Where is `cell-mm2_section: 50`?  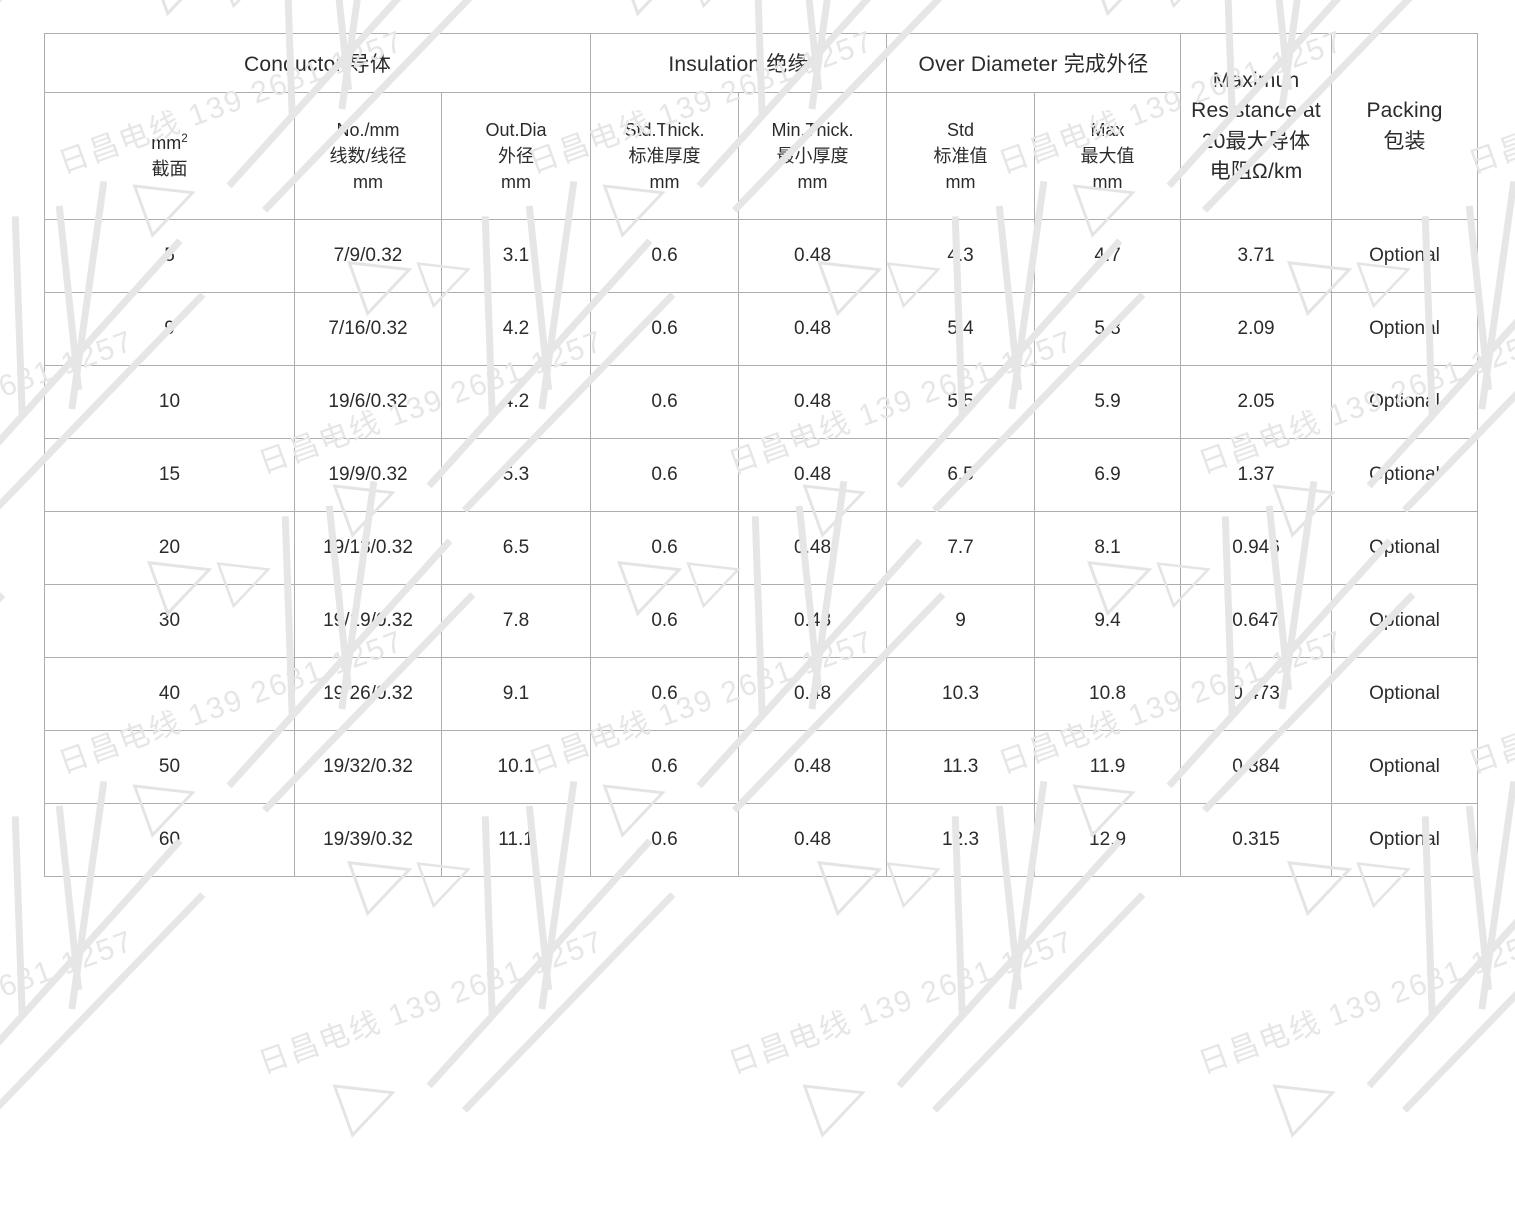
cell-mm2_section: 50 is located at coordinates (169, 767).